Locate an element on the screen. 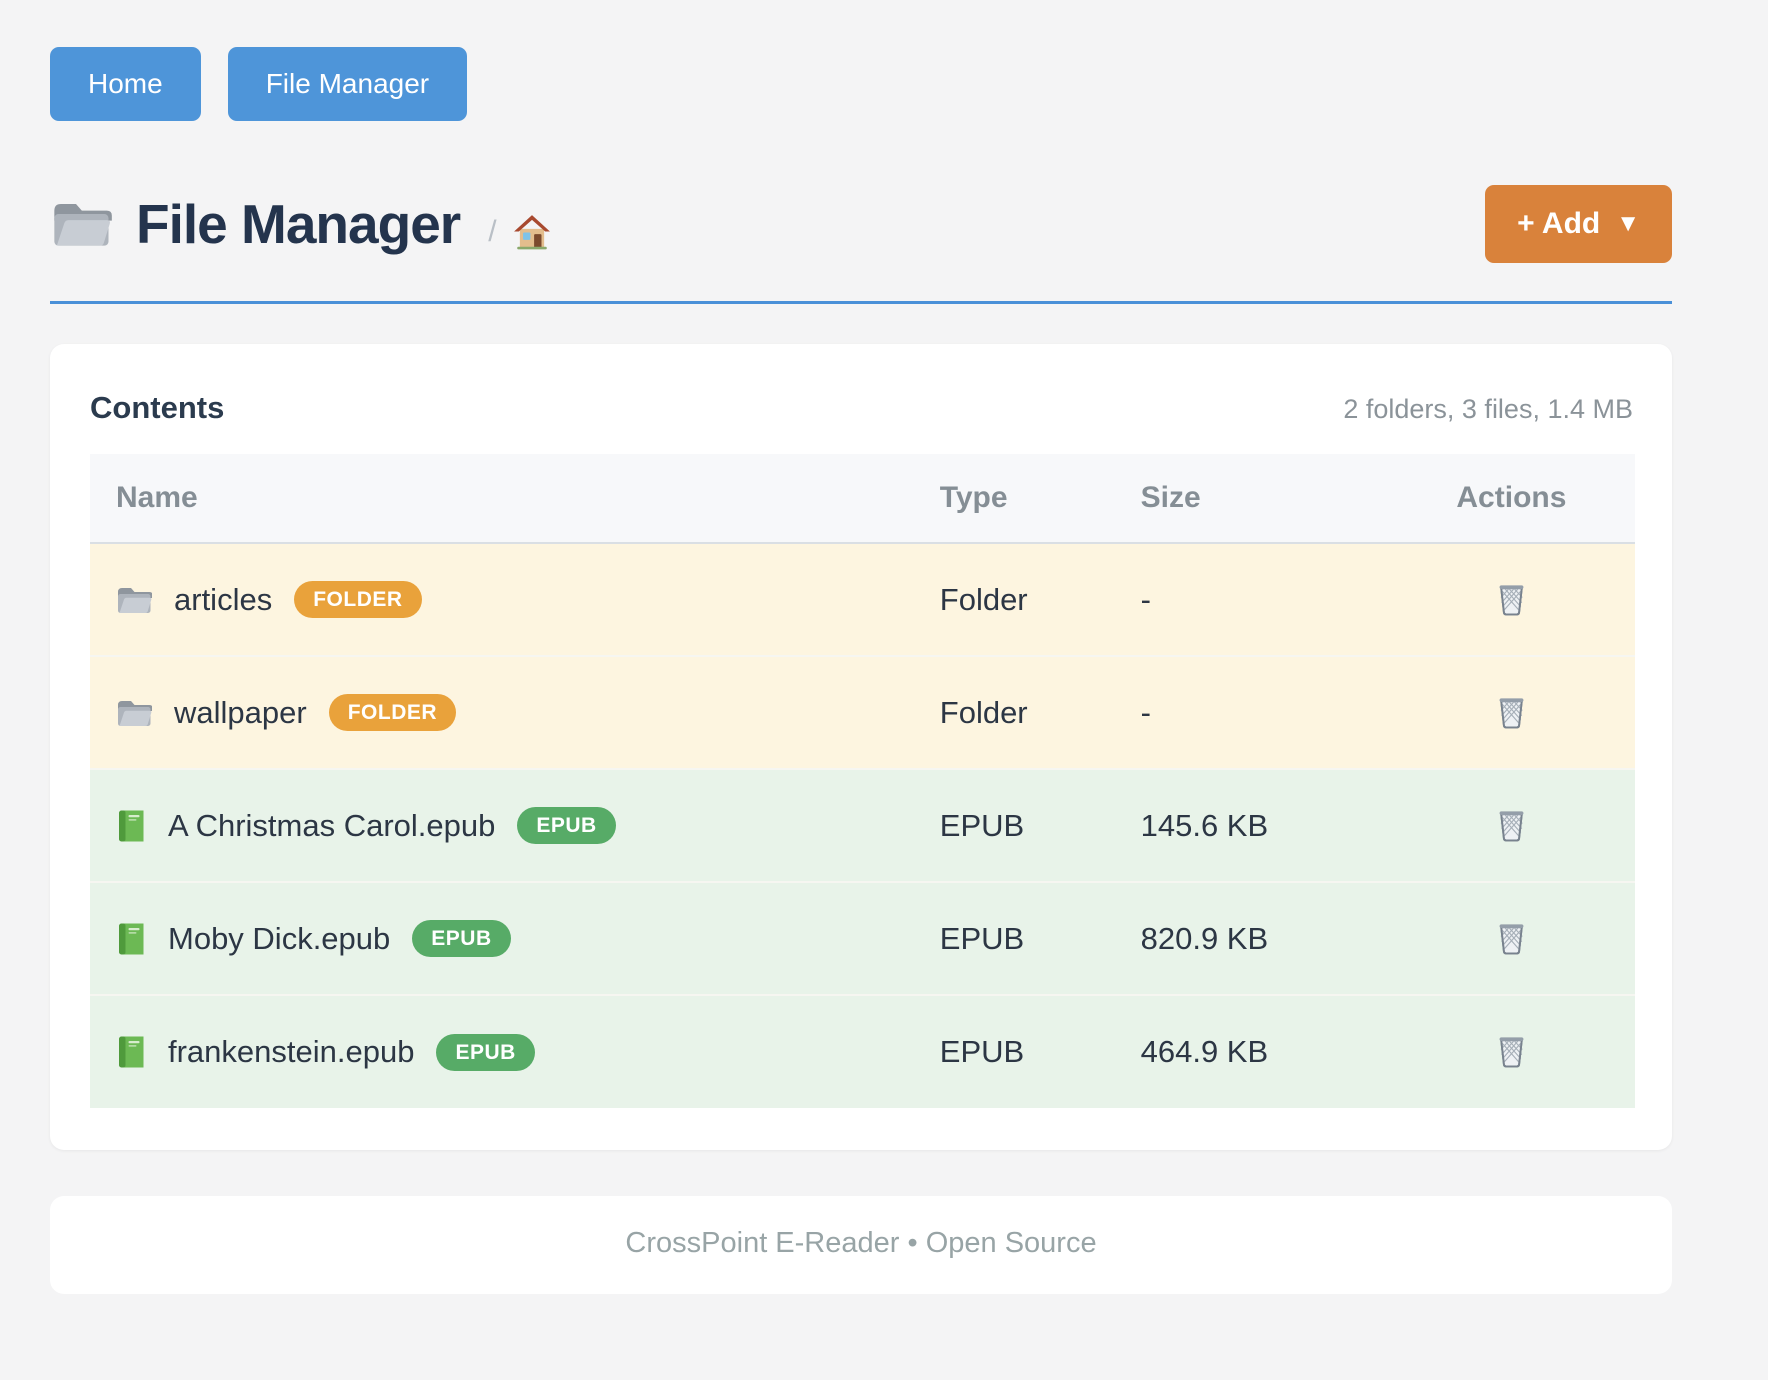 The image size is (1768, 1380). add-button: + Add ▼ is located at coordinates (1578, 224).